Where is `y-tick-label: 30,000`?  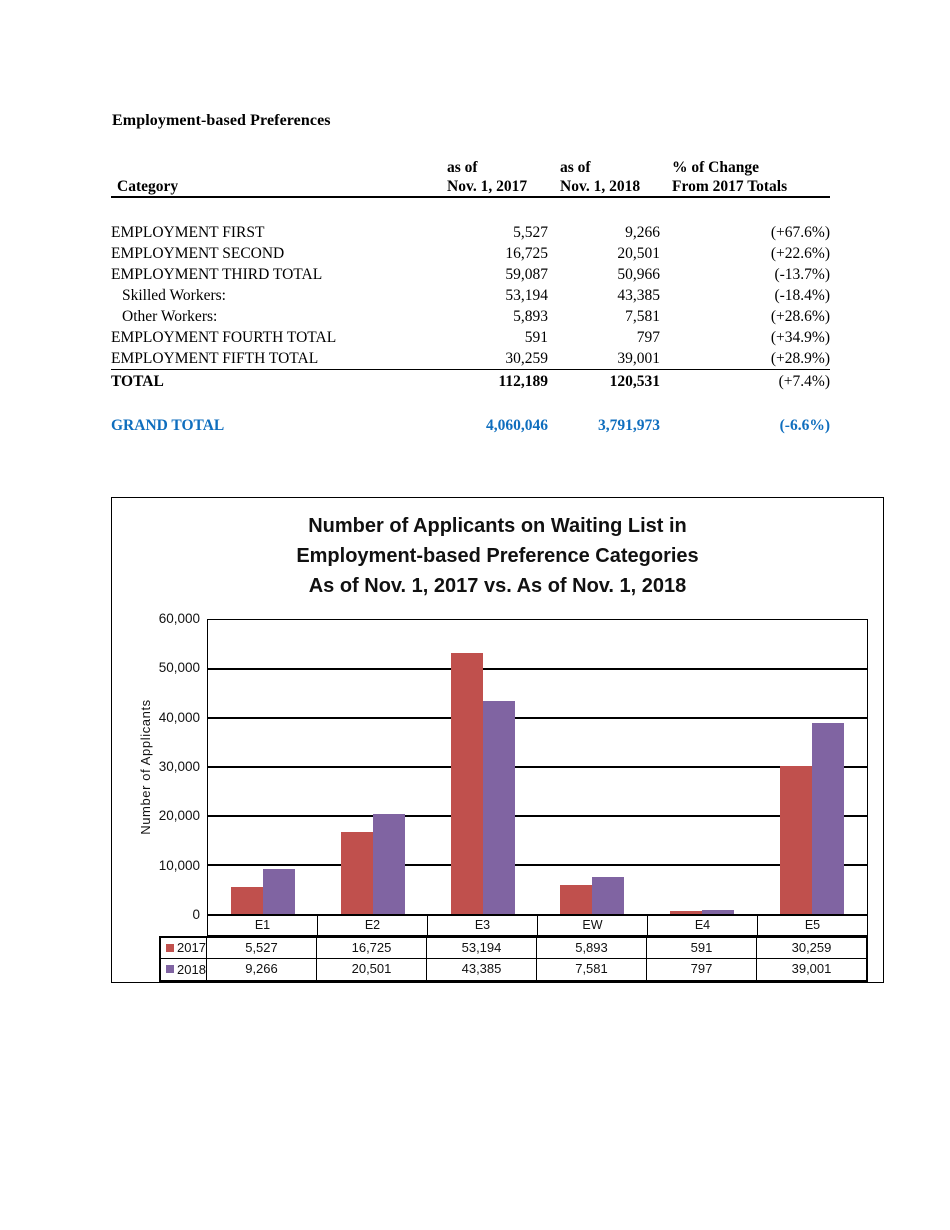 y-tick-label: 30,000 is located at coordinates (179, 766).